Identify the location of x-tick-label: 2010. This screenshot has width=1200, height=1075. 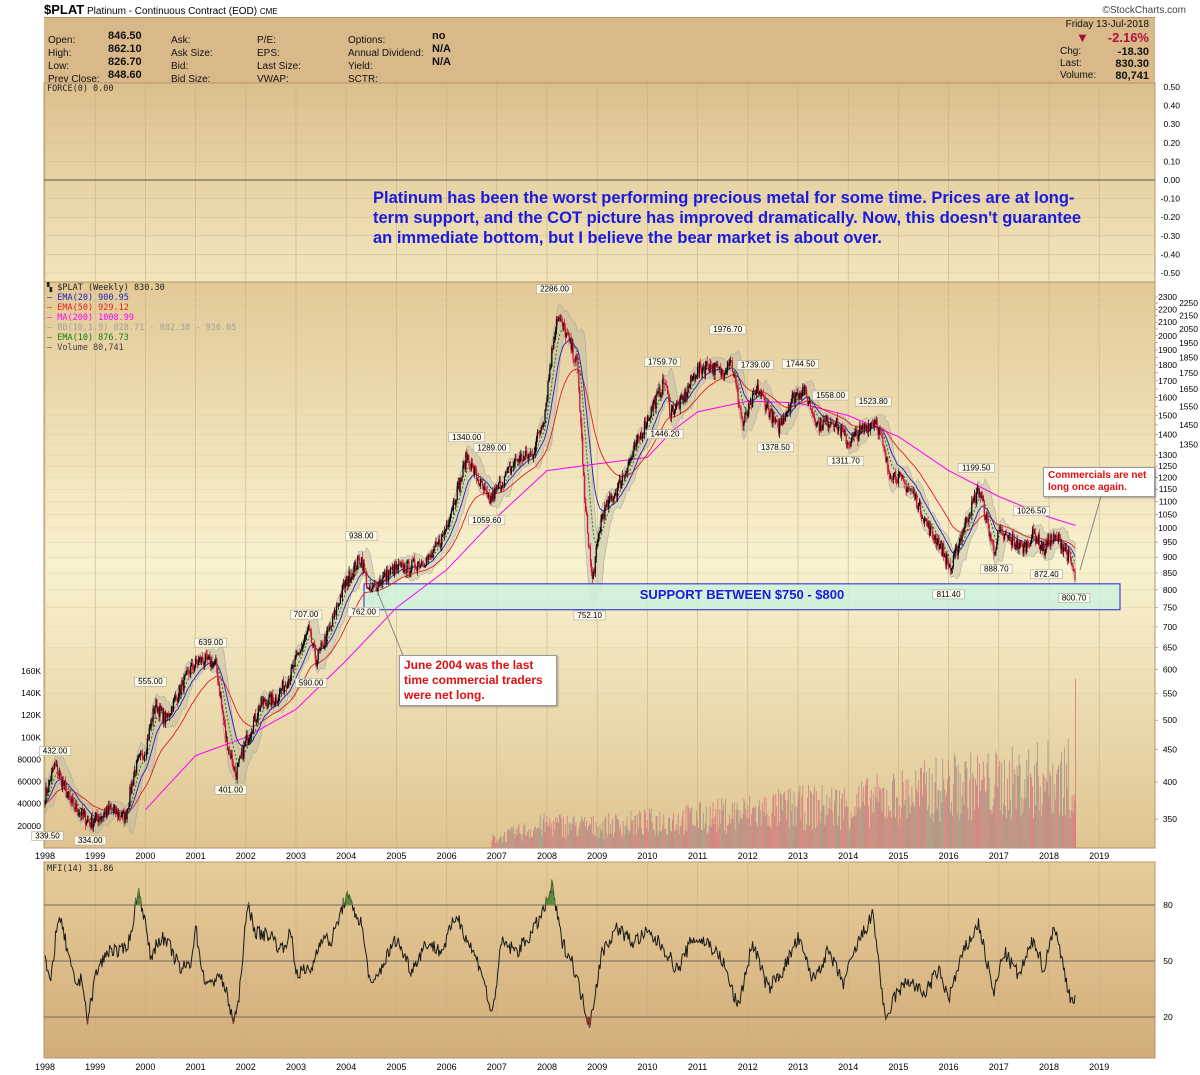
(647, 856).